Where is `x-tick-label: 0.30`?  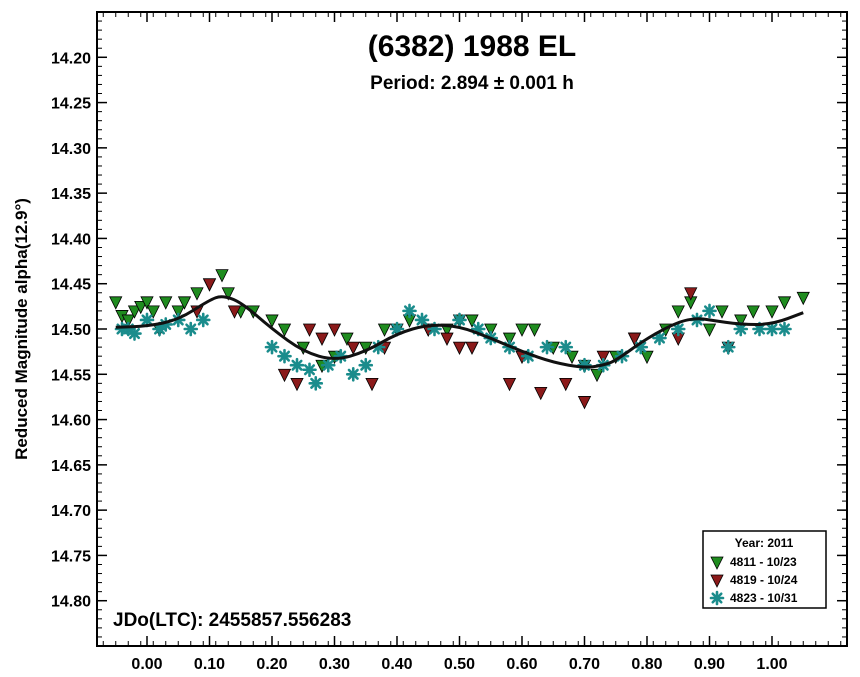
x-tick-label: 0.30 is located at coordinates (334, 664).